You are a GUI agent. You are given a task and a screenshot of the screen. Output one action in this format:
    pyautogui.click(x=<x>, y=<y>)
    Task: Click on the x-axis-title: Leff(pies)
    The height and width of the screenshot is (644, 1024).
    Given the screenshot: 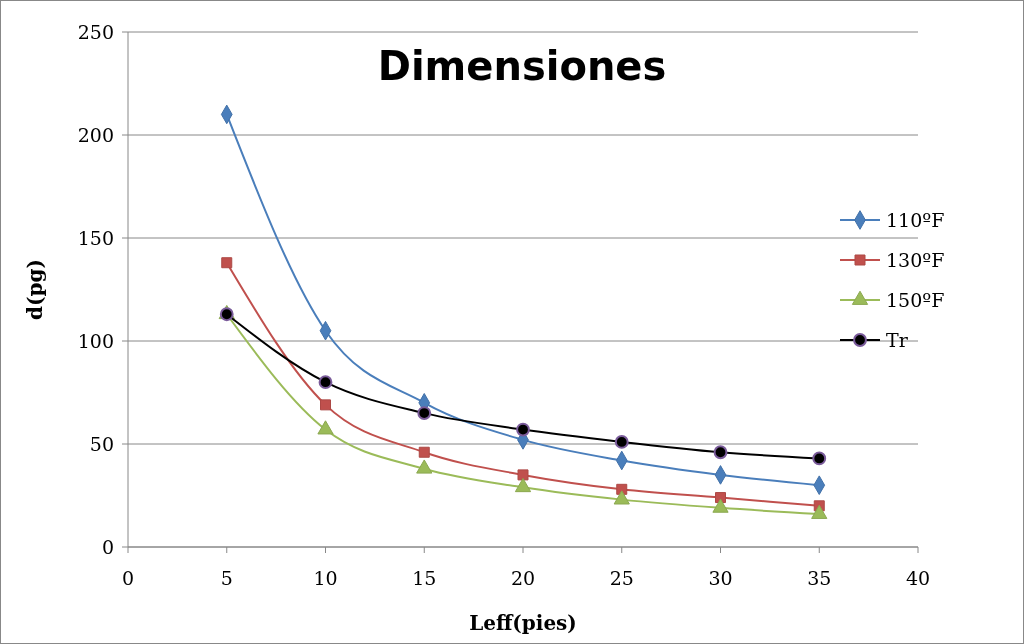 What is the action you would take?
    pyautogui.click(x=523, y=623)
    